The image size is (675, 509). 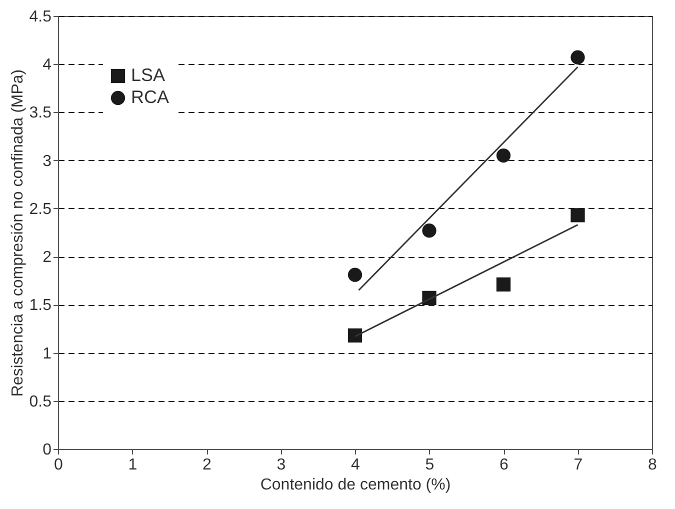 I want to click on x-tick-label: 6, so click(x=504, y=465).